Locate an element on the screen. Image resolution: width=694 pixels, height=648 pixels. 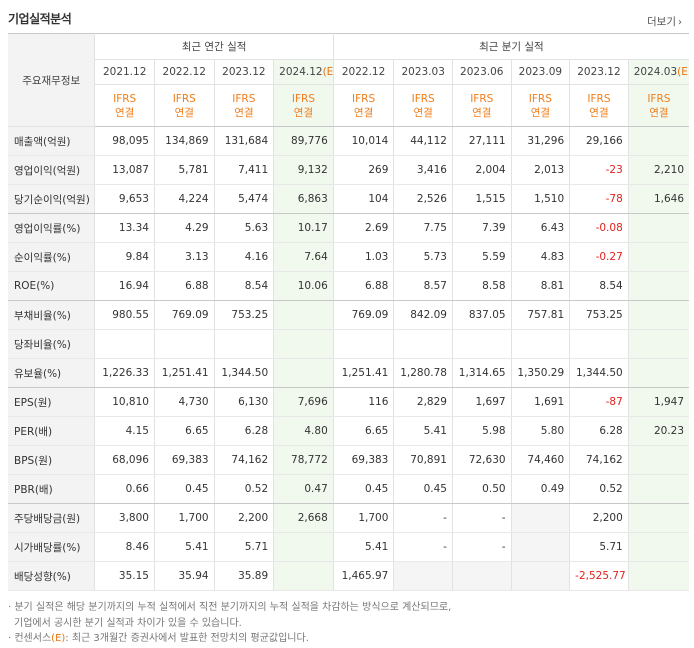
quarter-value-cell: 5.41 is located at coordinates (423, 431).